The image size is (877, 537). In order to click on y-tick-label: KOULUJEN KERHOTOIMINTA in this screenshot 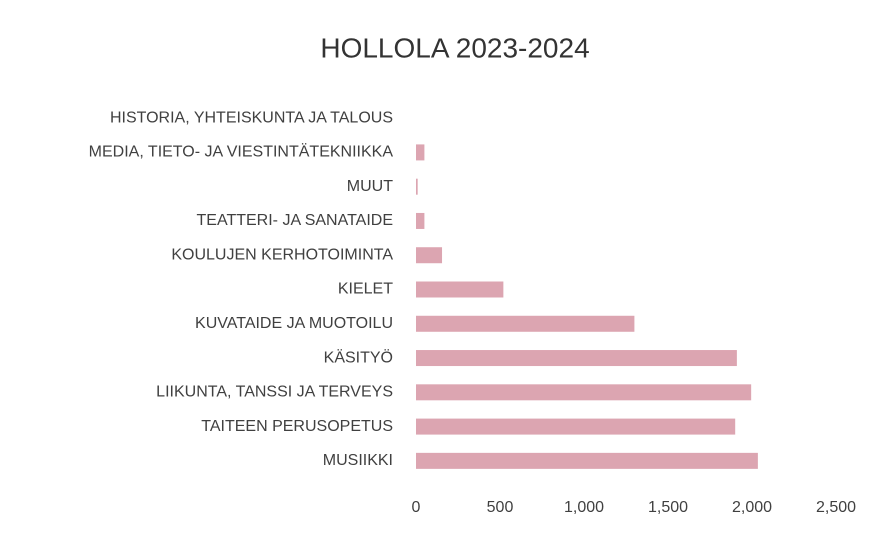, I will do `click(282, 254)`.